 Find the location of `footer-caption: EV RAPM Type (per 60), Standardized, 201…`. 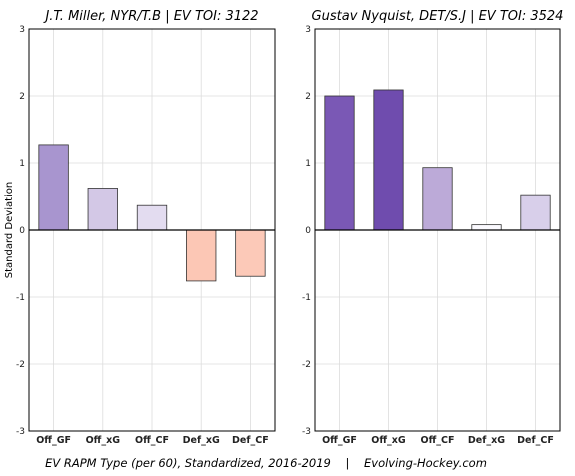

footer-caption: EV RAPM Type (per 60), Standardized, 201… is located at coordinates (266, 463).